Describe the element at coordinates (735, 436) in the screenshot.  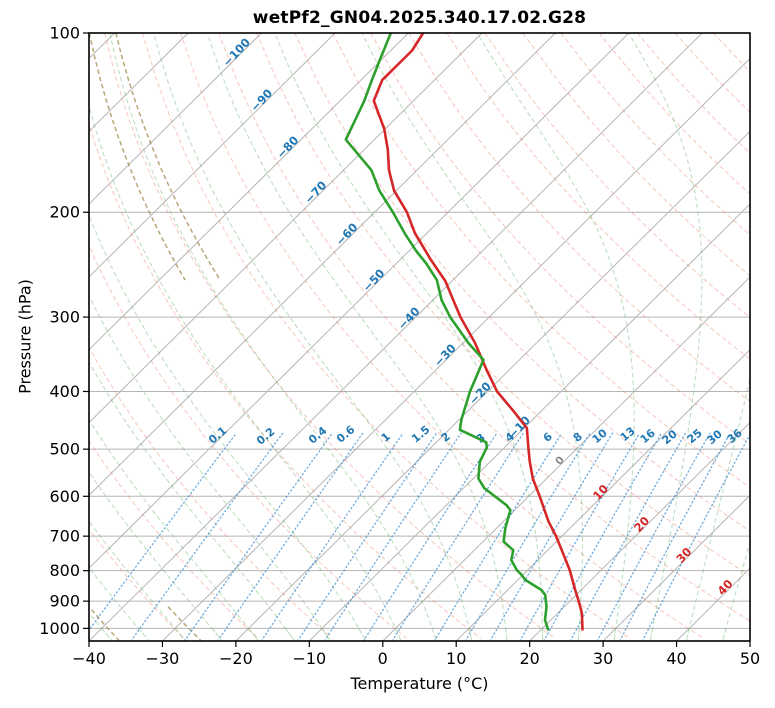
I see `svg-text: 36` at that location.